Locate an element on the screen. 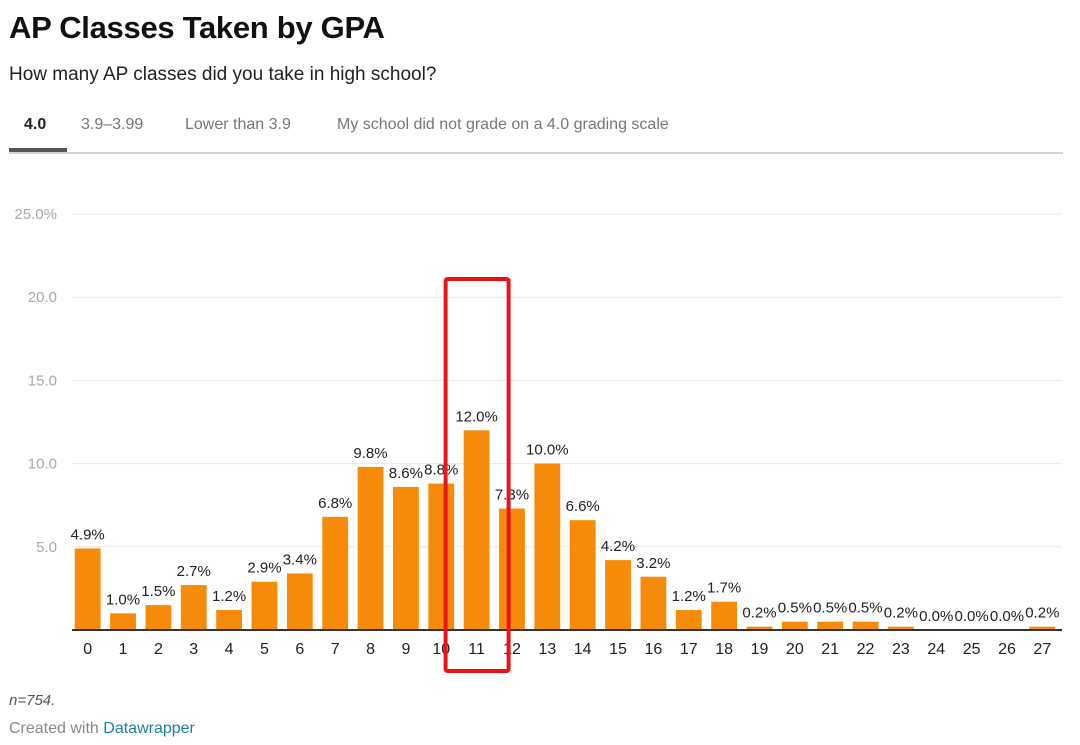 The width and height of the screenshot is (1080, 745). x-tick-label: 5 is located at coordinates (264, 649).